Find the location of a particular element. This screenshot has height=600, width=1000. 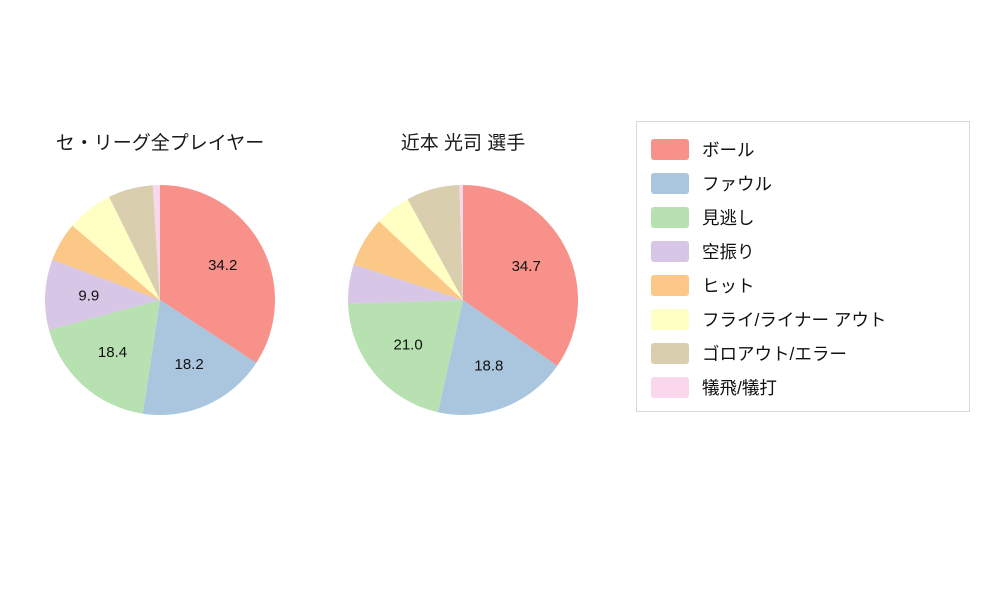

legend-item: 見逃し is located at coordinates (810, 217).